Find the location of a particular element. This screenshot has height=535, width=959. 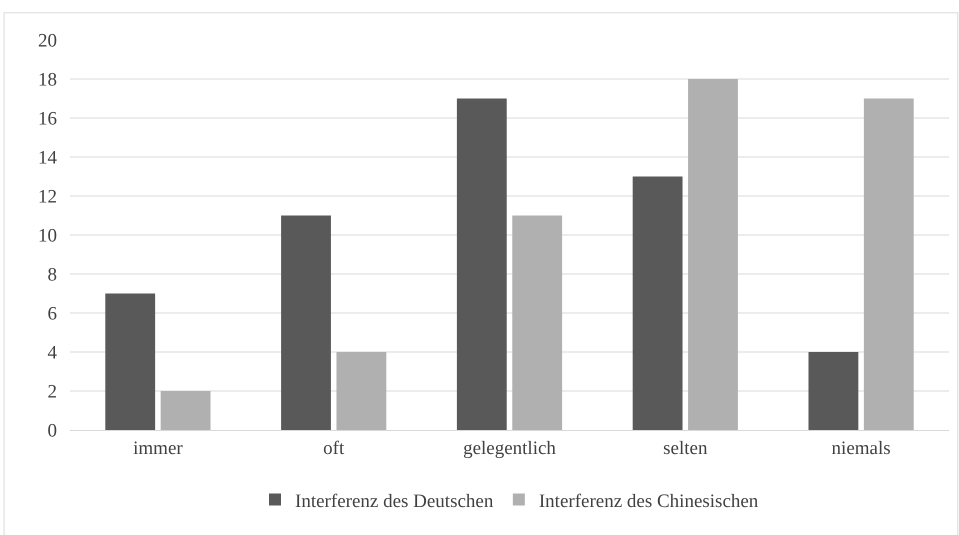

x-tick-label: gelegentlich is located at coordinates (509, 448).